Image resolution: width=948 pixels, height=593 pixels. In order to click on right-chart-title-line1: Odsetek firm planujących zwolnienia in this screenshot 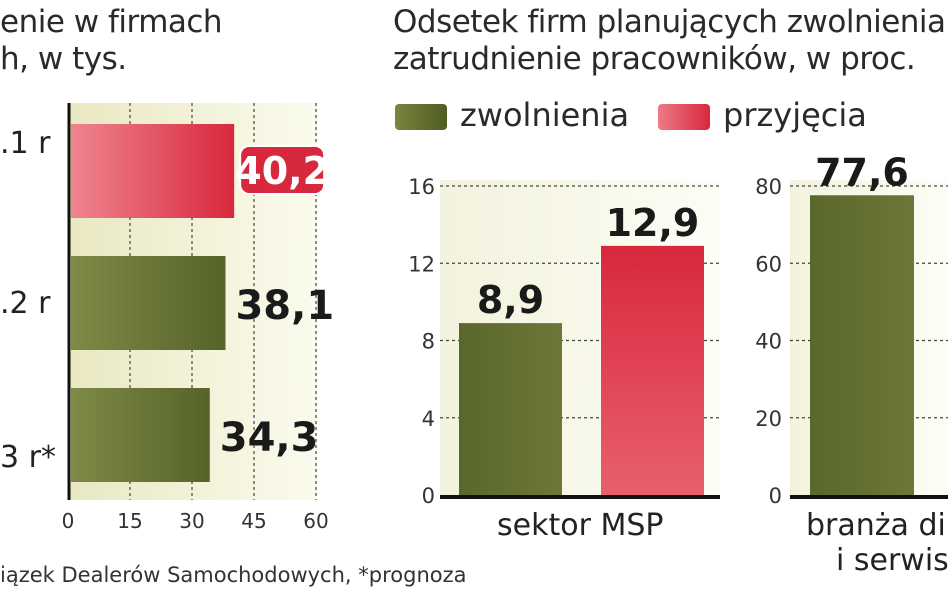, I will do `click(669, 22)`.